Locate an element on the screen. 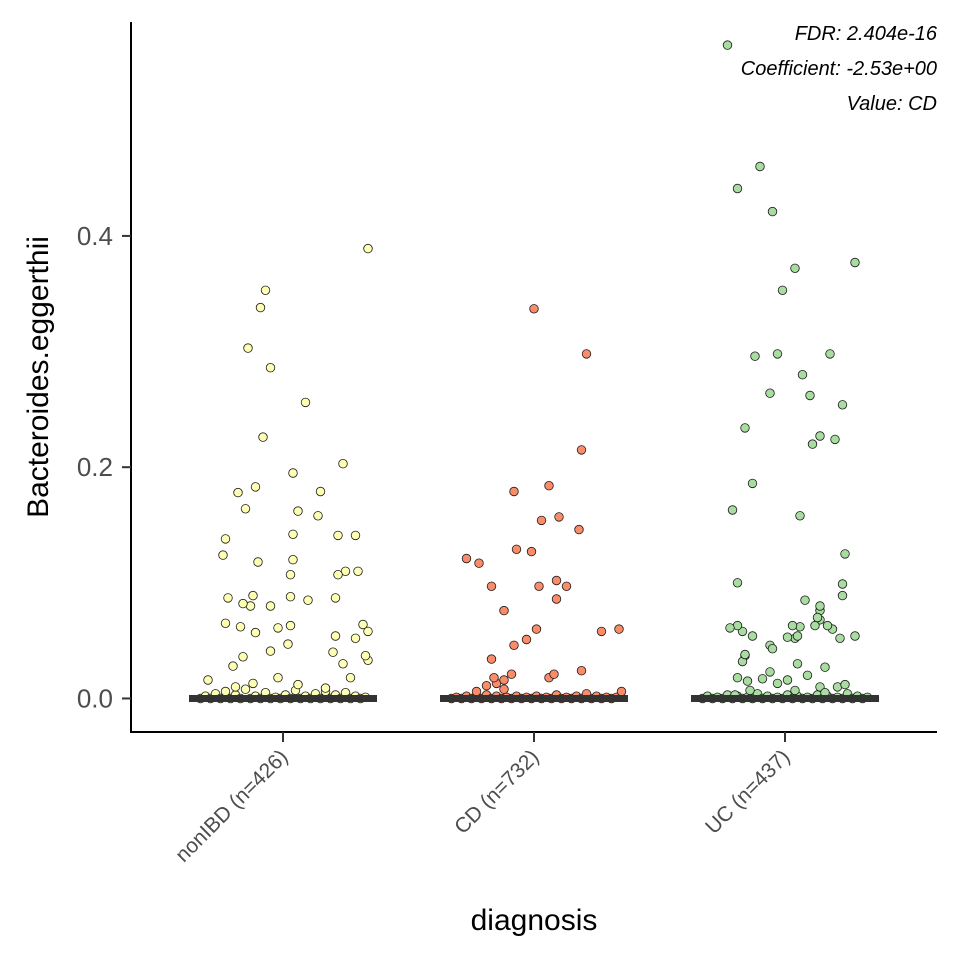 This screenshot has height=960, width=960. y-tick-label: 0.2 is located at coordinates (95, 467).